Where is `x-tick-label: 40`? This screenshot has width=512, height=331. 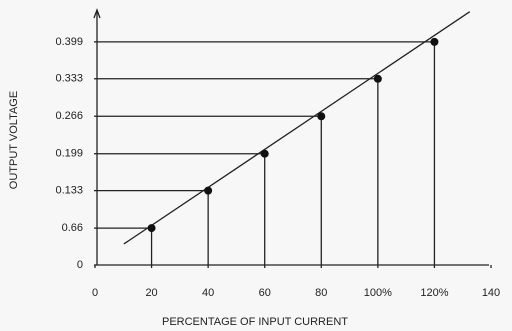
x-tick-label: 40 is located at coordinates (208, 293).